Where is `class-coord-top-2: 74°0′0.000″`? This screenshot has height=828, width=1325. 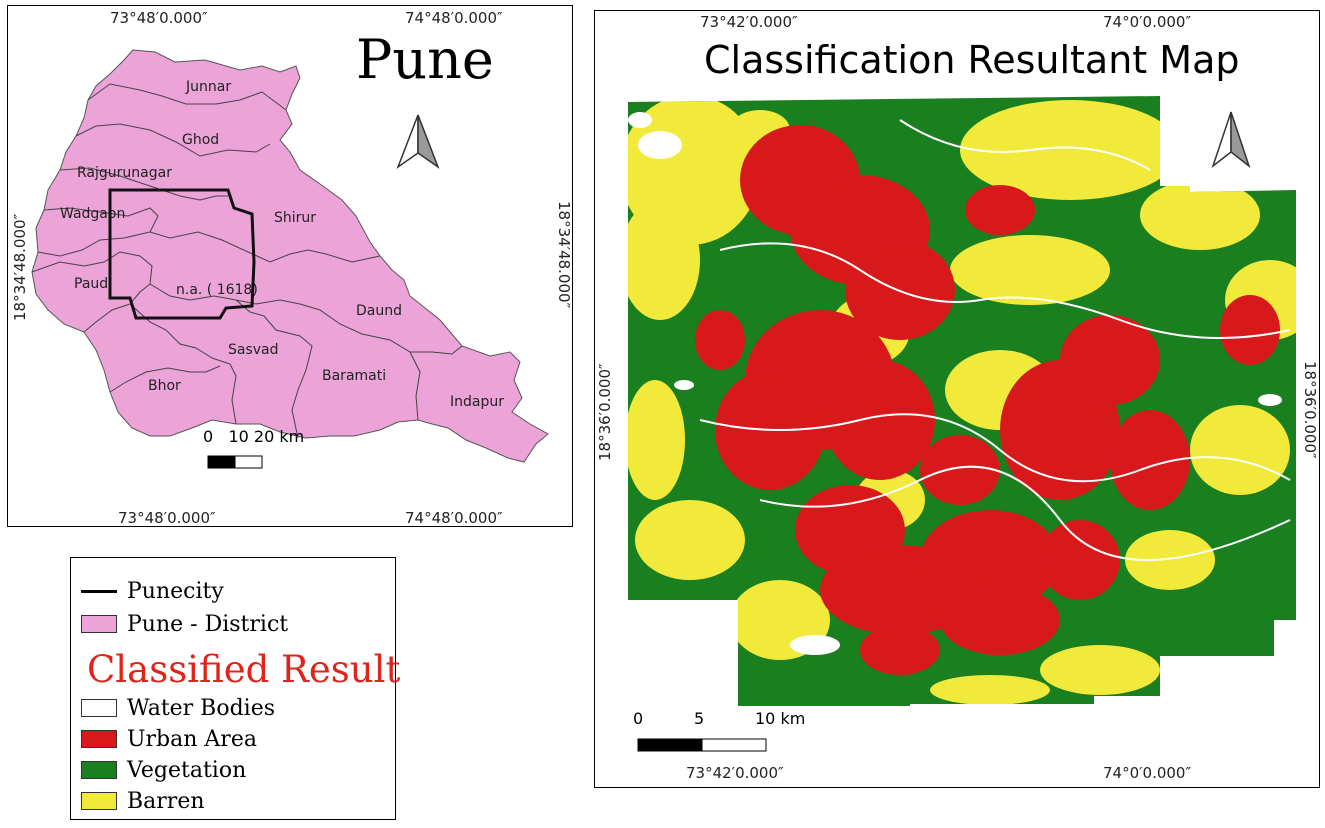 class-coord-top-2: 74°0′0.000″ is located at coordinates (1147, 22).